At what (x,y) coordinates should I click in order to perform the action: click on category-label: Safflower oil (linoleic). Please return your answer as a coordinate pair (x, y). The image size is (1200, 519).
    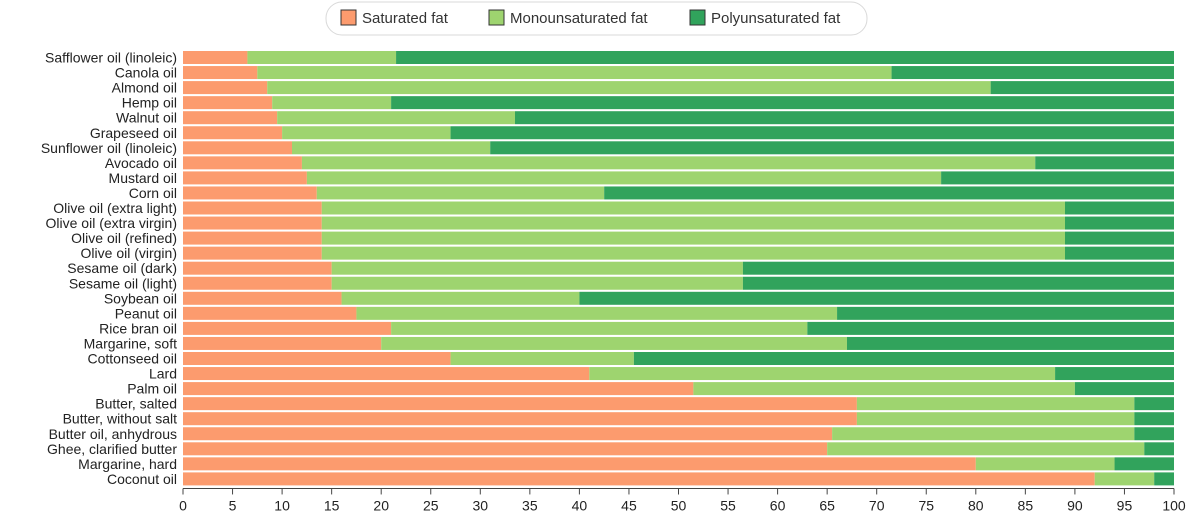
    Looking at the image, I should click on (111, 58).